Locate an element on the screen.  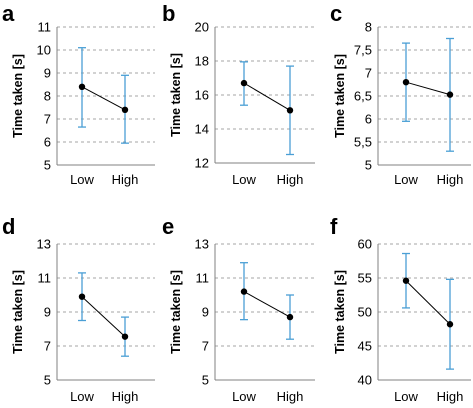
series-line-f is located at coordinates (428, 302).